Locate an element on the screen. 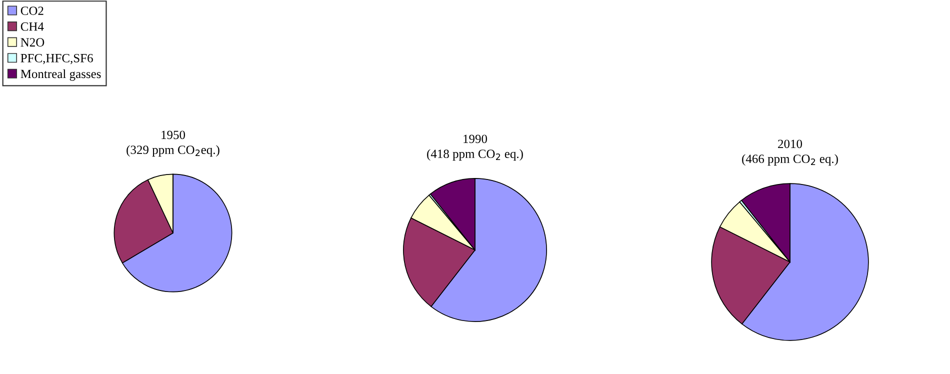 The image size is (950, 374). legend-label: Montreal gasses is located at coordinates (60, 75).